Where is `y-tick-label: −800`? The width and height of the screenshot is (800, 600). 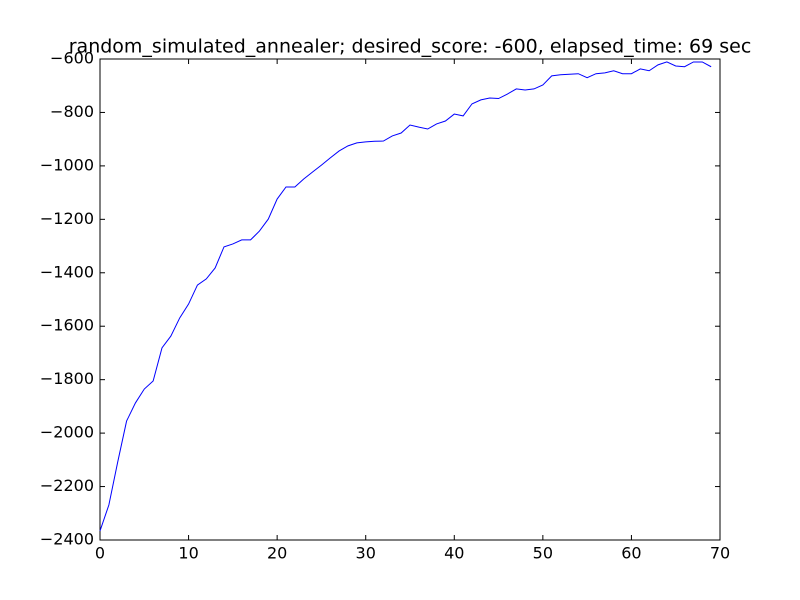 y-tick-label: −800 is located at coordinates (72, 111).